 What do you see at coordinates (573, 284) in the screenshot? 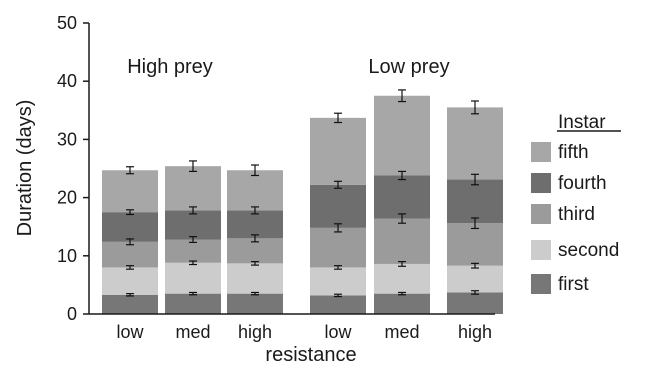
I see `legend-label-first: first` at bounding box center [573, 284].